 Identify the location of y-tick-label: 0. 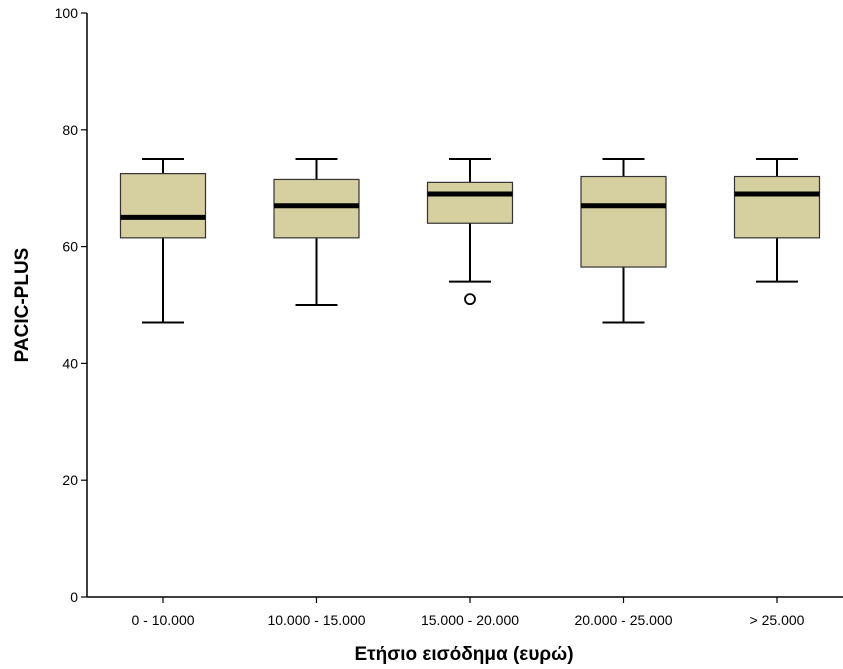
(74, 597).